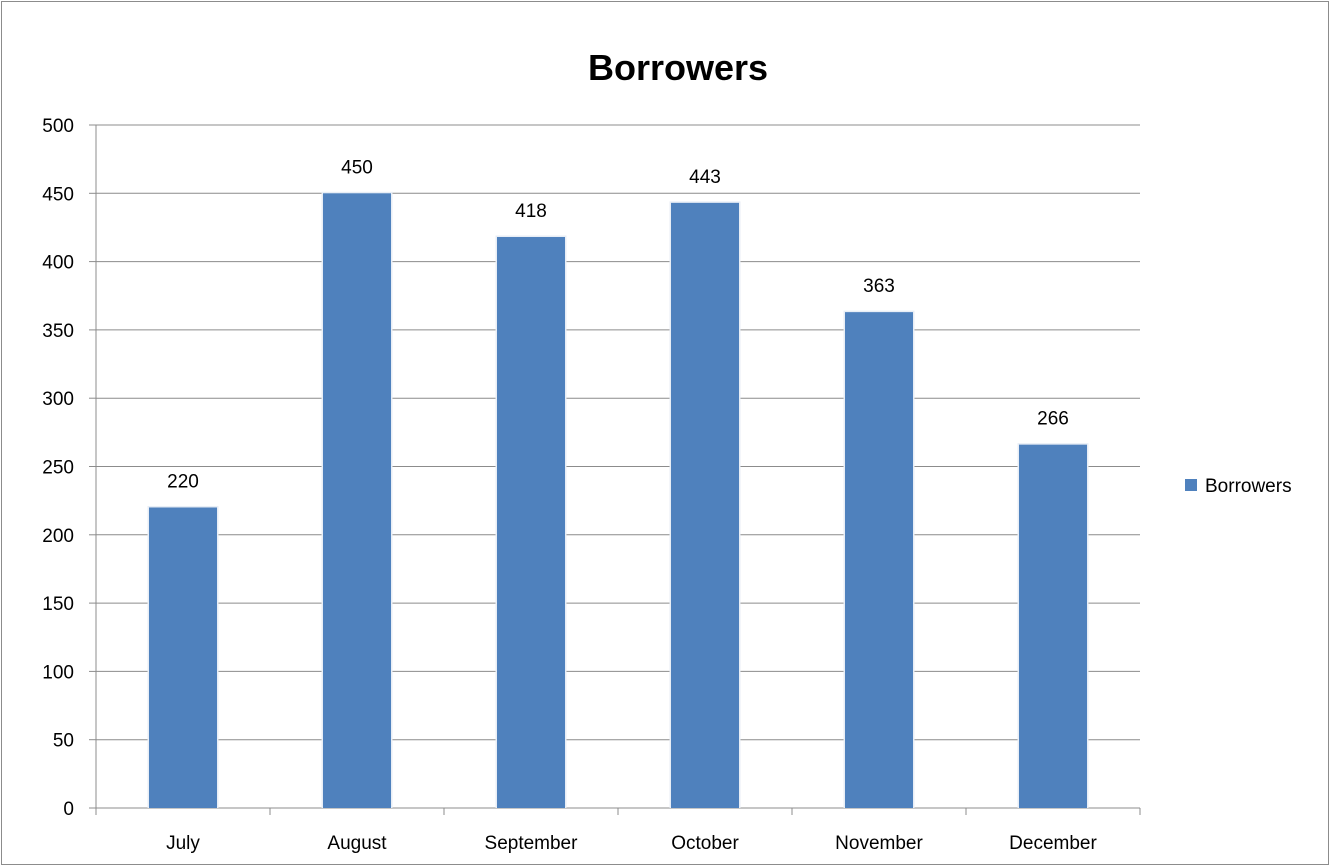 Image resolution: width=1332 pixels, height=868 pixels. Describe the element at coordinates (183, 843) in the screenshot. I see `x-tick-label: July` at that location.